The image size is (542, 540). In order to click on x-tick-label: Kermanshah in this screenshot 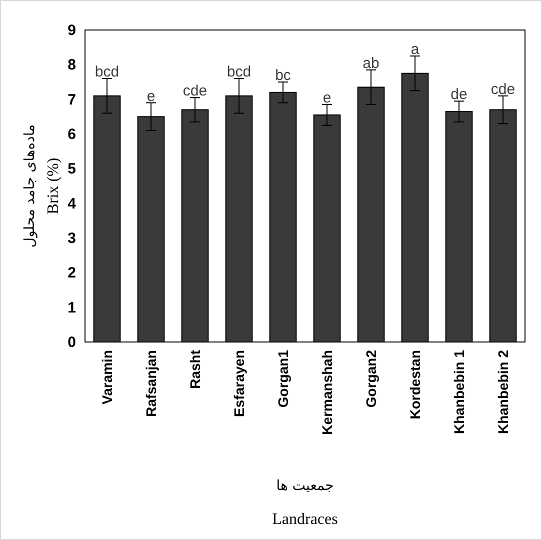, I will do `click(327, 392)`.